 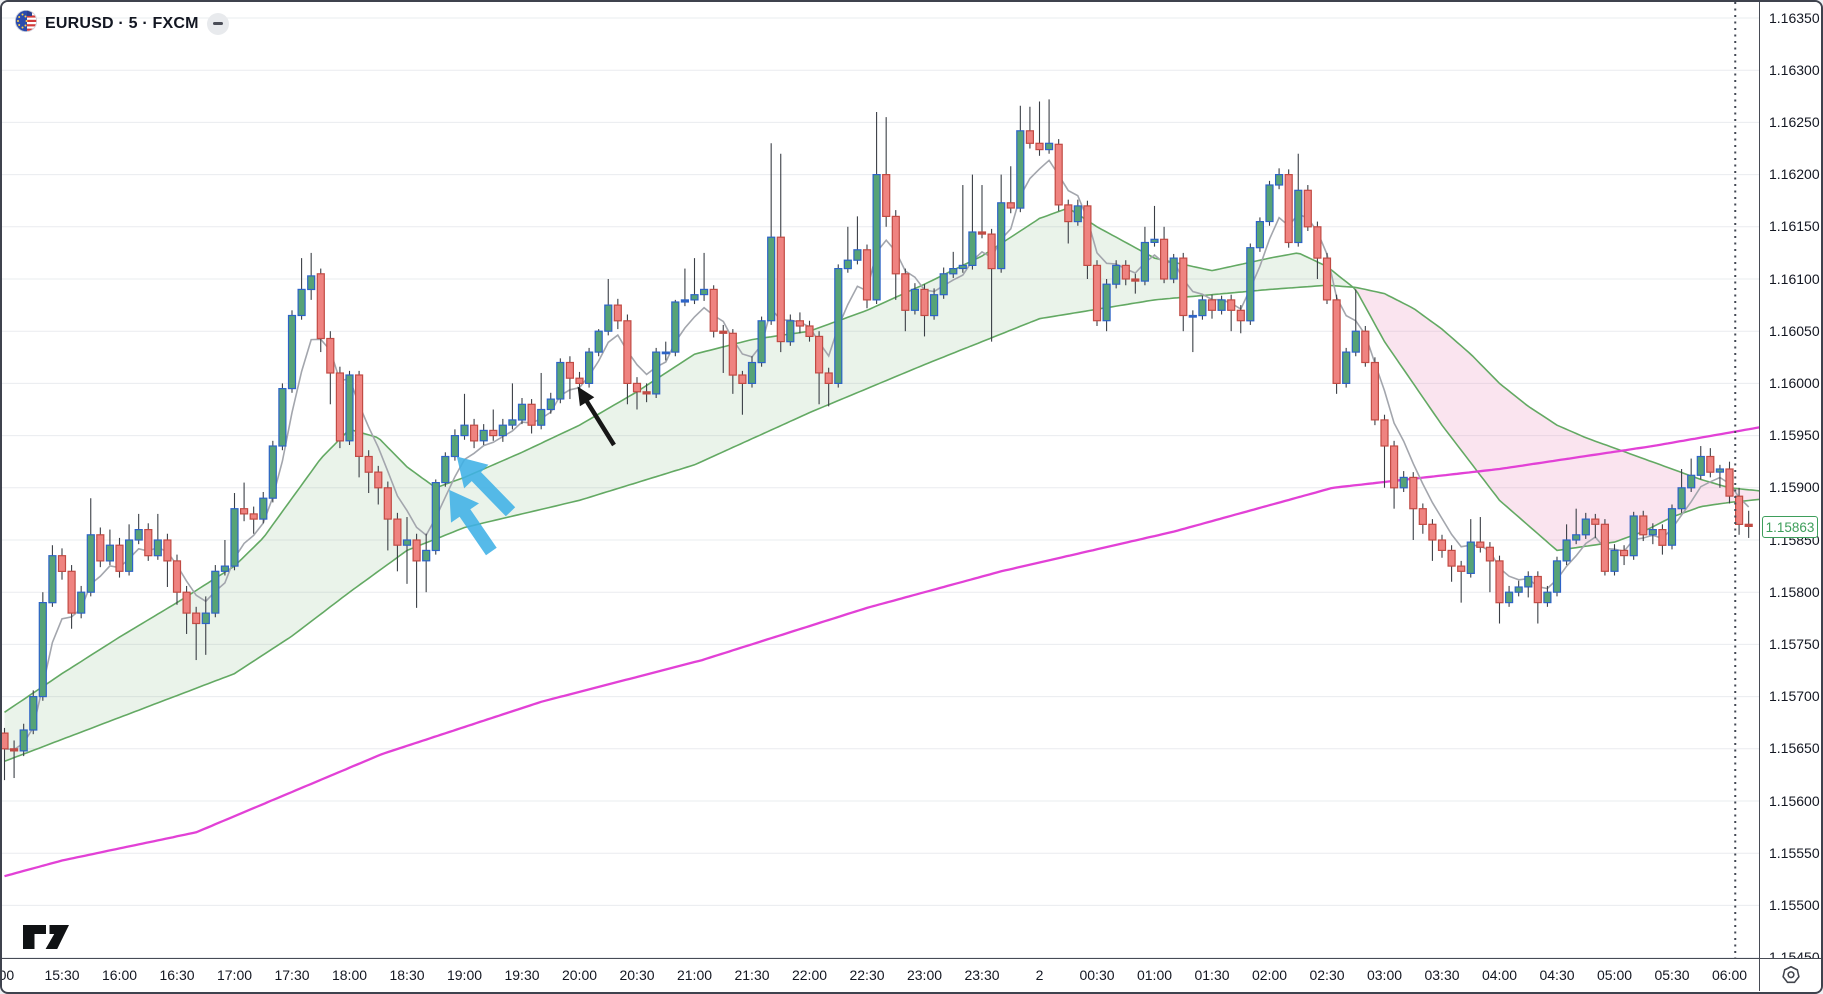 I want to click on time-tick-label: 19:00, so click(x=464, y=975).